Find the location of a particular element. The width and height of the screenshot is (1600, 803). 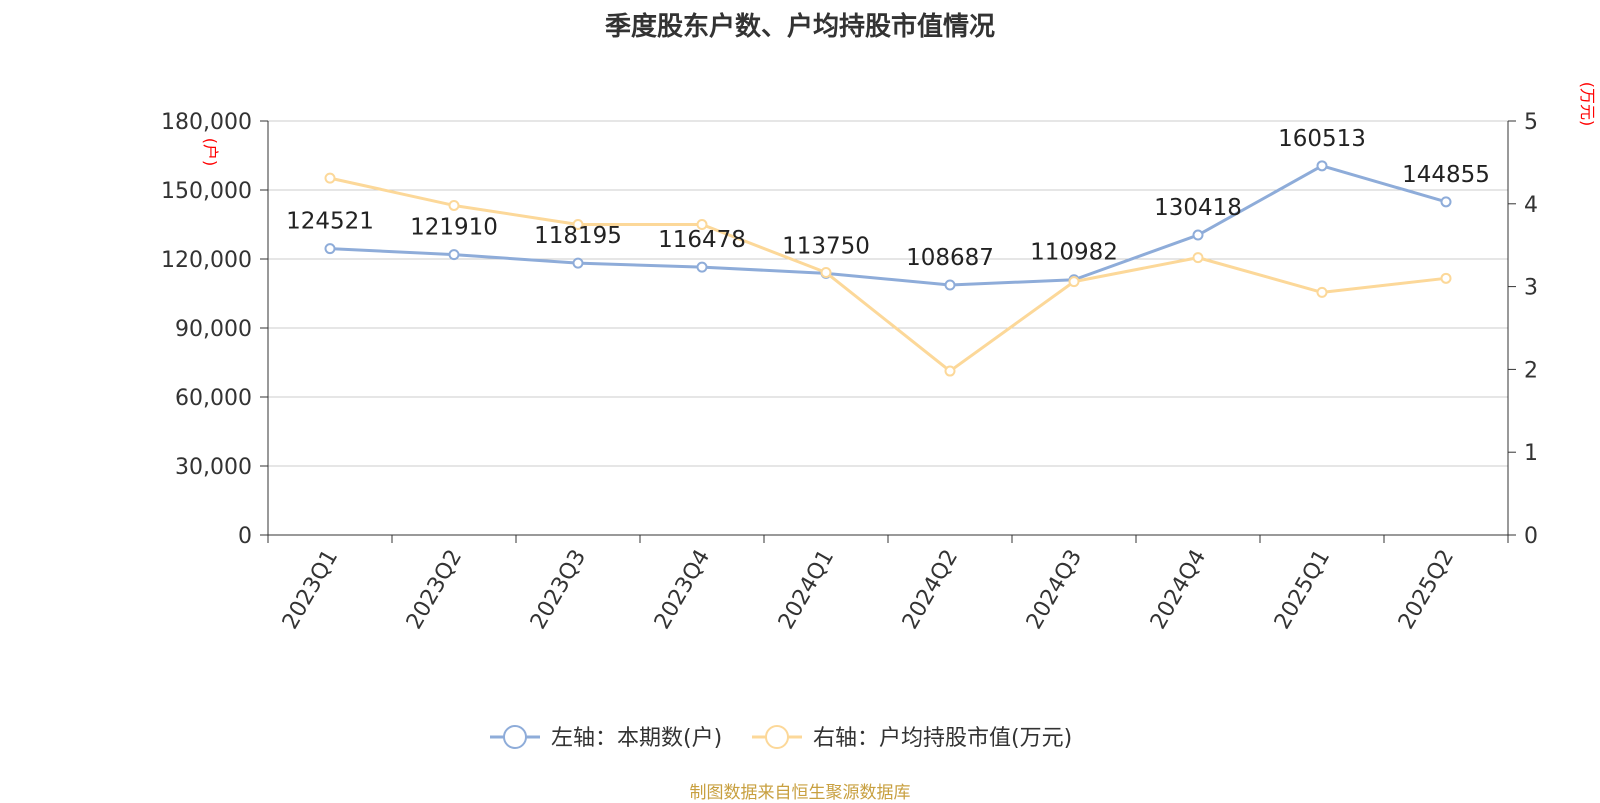

left-tick-label: 90,000 is located at coordinates (213, 329).